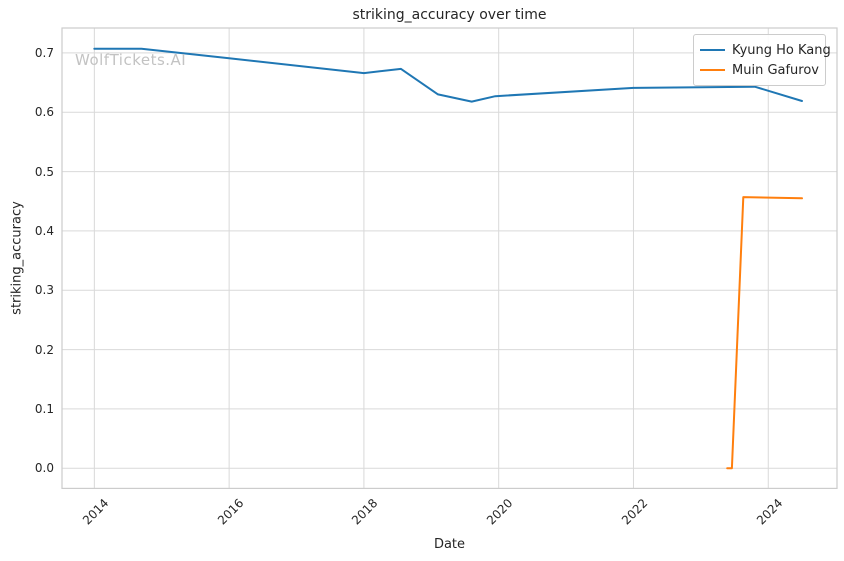 The height and width of the screenshot is (561, 844). What do you see at coordinates (449, 544) in the screenshot?
I see `x-axis-label: Date` at bounding box center [449, 544].